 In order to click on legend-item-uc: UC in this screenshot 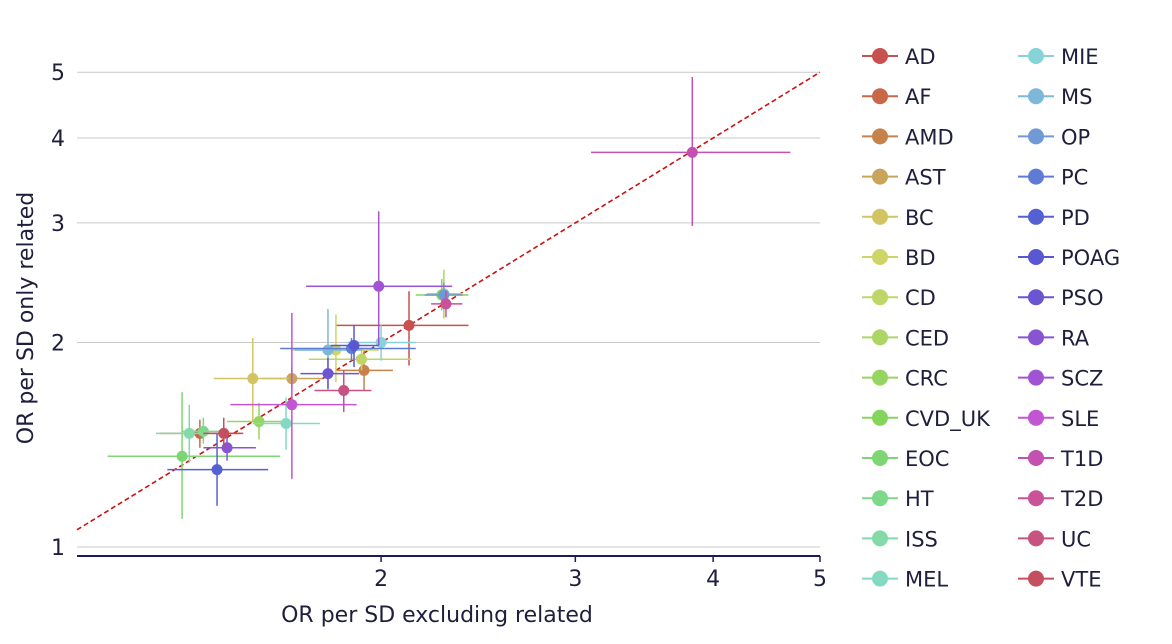, I will do `click(1054, 539)`.